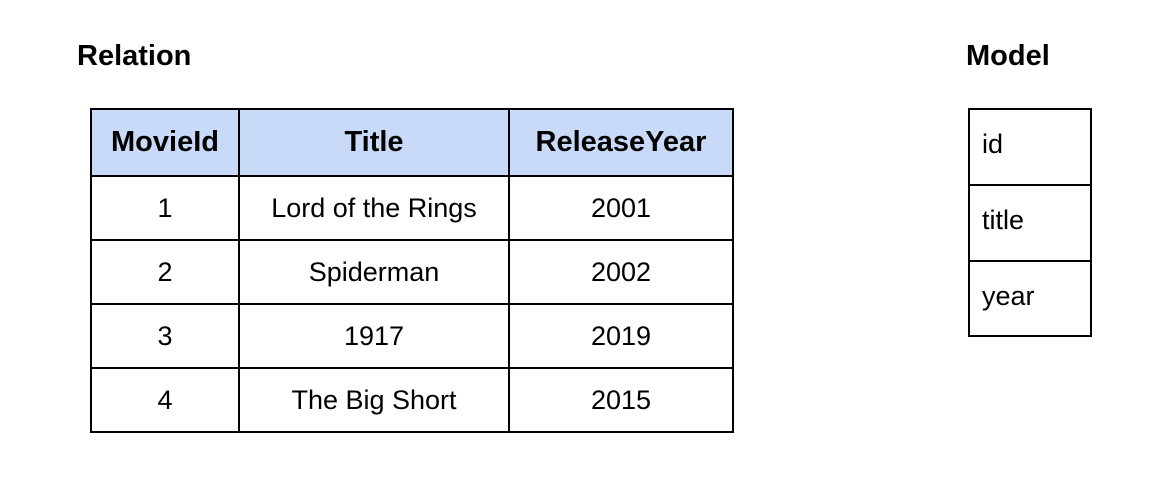 The width and height of the screenshot is (1163, 485). I want to click on model-field-title: title, so click(1030, 224).